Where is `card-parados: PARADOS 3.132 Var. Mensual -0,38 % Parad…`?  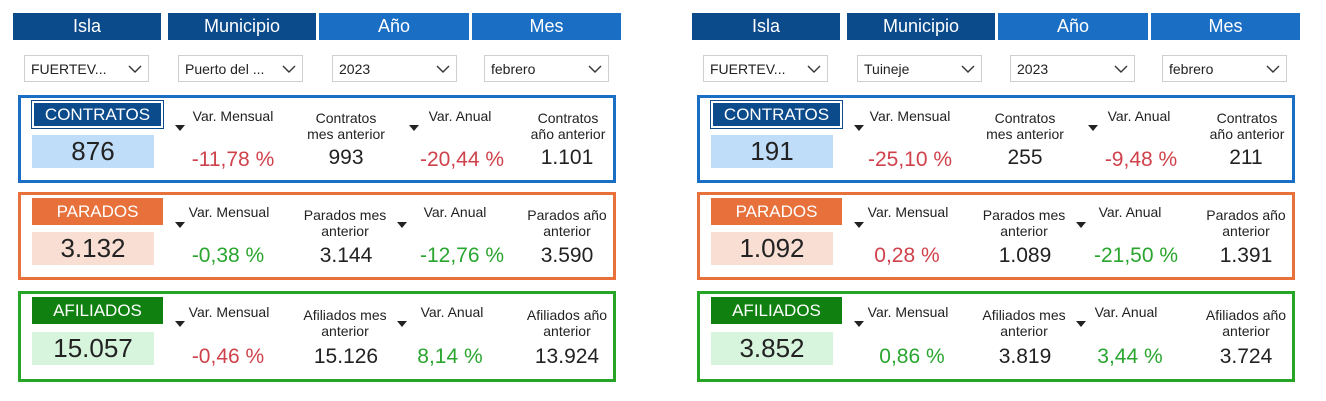 card-parados: PARADOS 3.132 Var. Mensual -0,38 % Parad… is located at coordinates (317, 236).